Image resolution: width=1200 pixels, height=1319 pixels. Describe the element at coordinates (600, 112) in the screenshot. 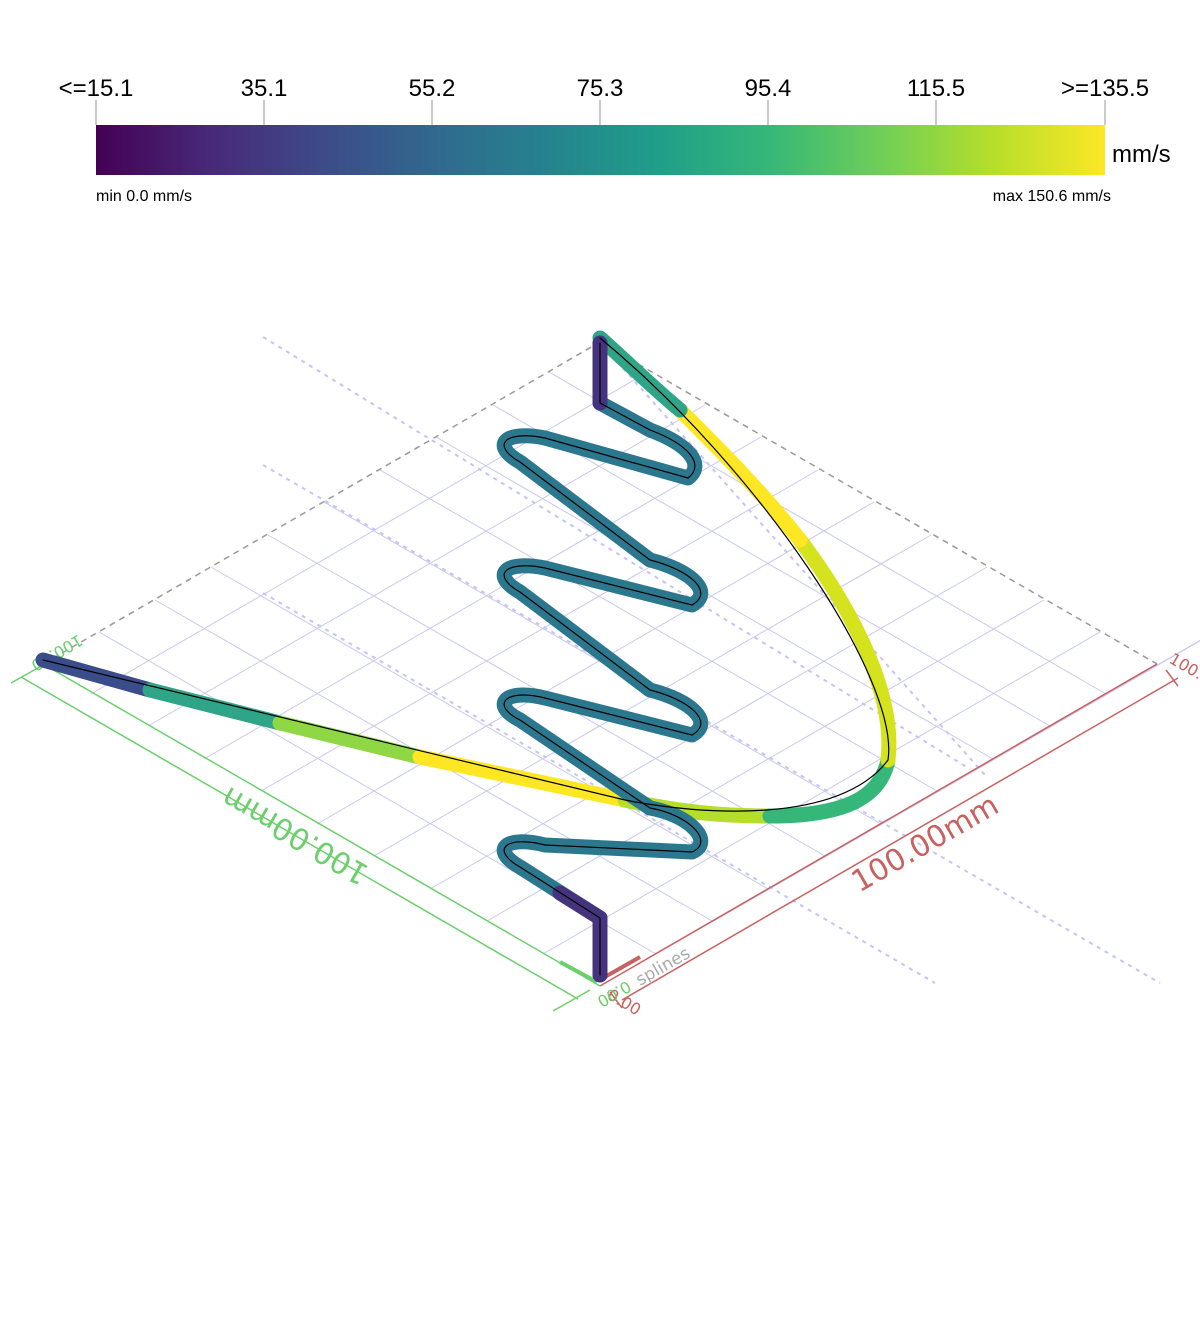

I see `colorbar-tick-marks` at that location.